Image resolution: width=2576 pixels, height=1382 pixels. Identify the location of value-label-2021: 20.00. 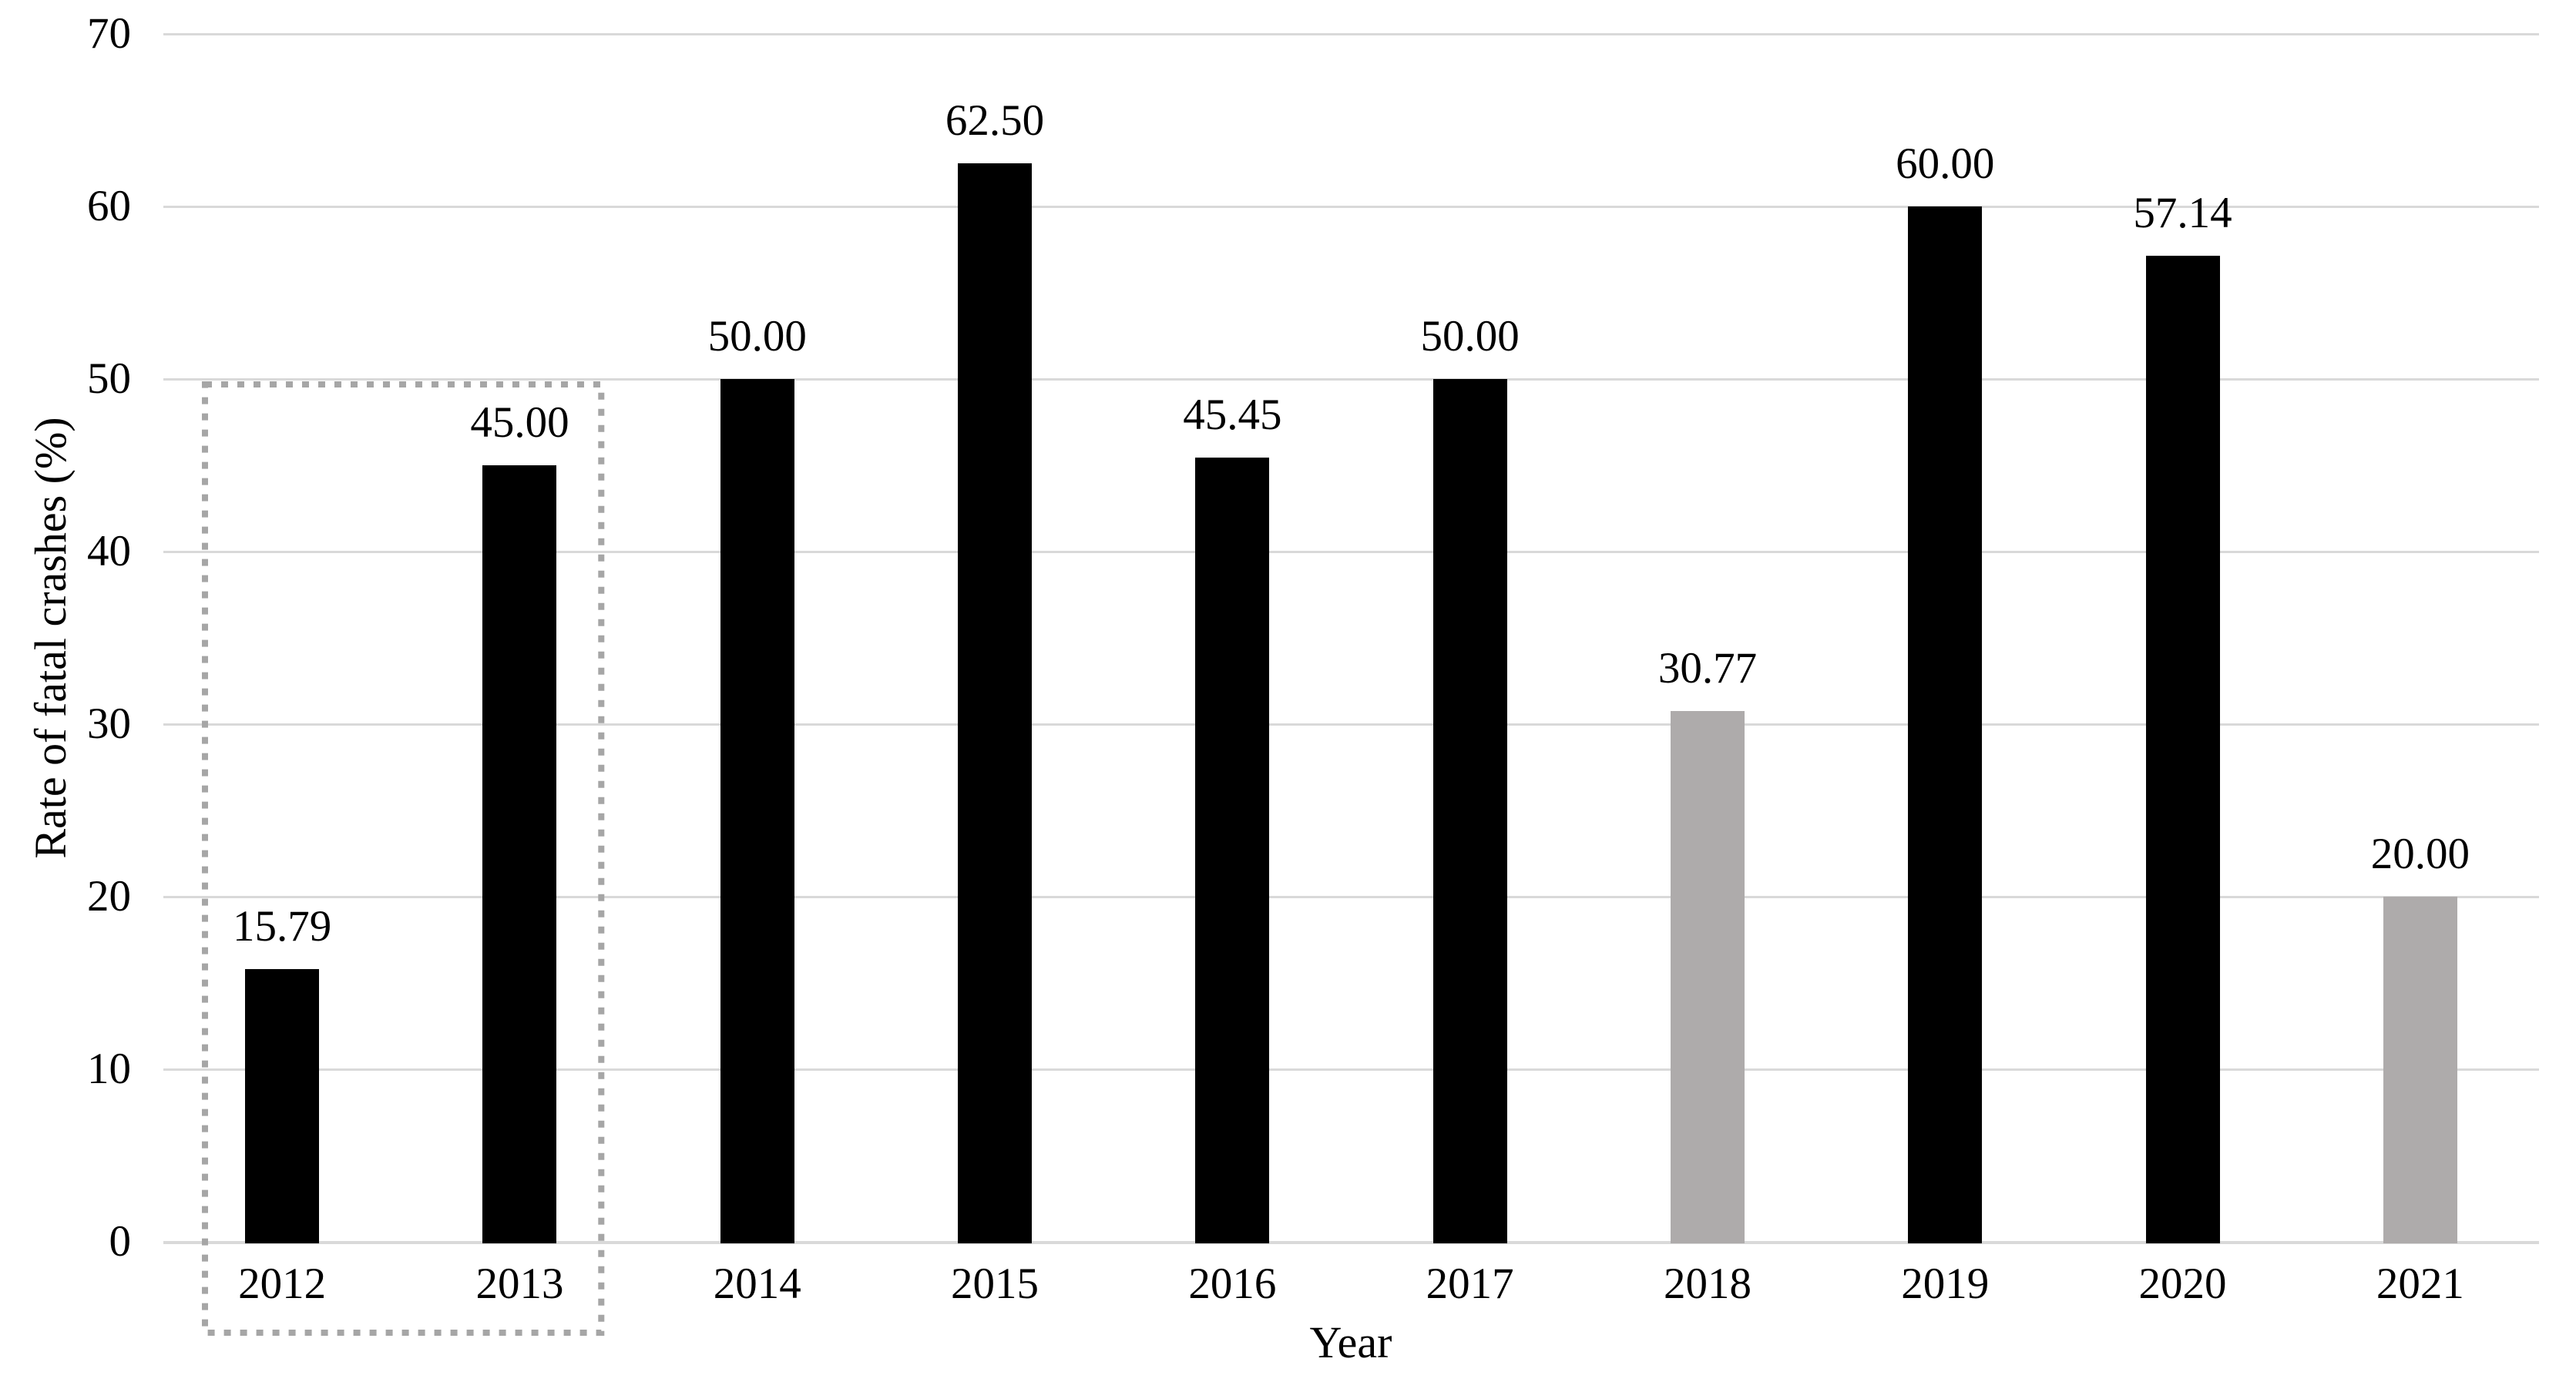
(2420, 854).